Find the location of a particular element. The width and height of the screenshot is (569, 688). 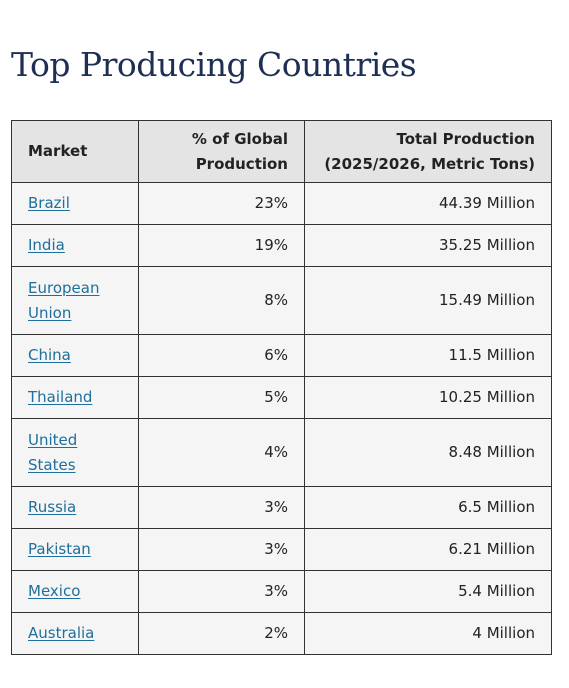

market-cell: United States is located at coordinates (75, 452).